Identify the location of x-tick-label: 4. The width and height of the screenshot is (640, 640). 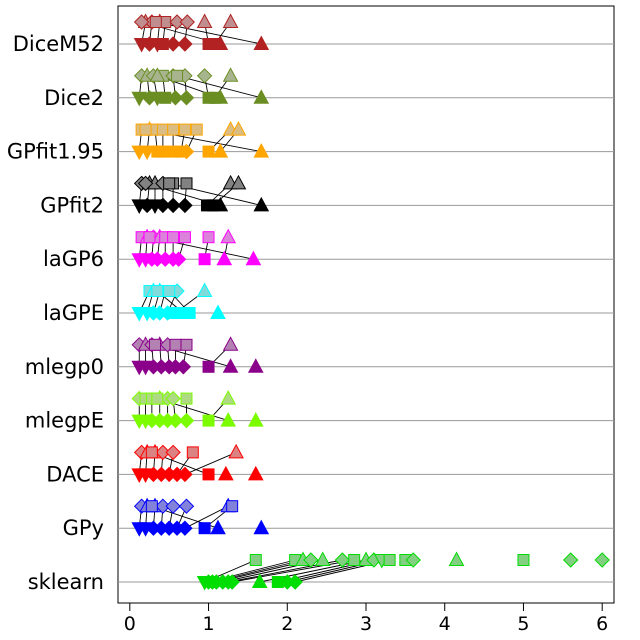
(445, 624).